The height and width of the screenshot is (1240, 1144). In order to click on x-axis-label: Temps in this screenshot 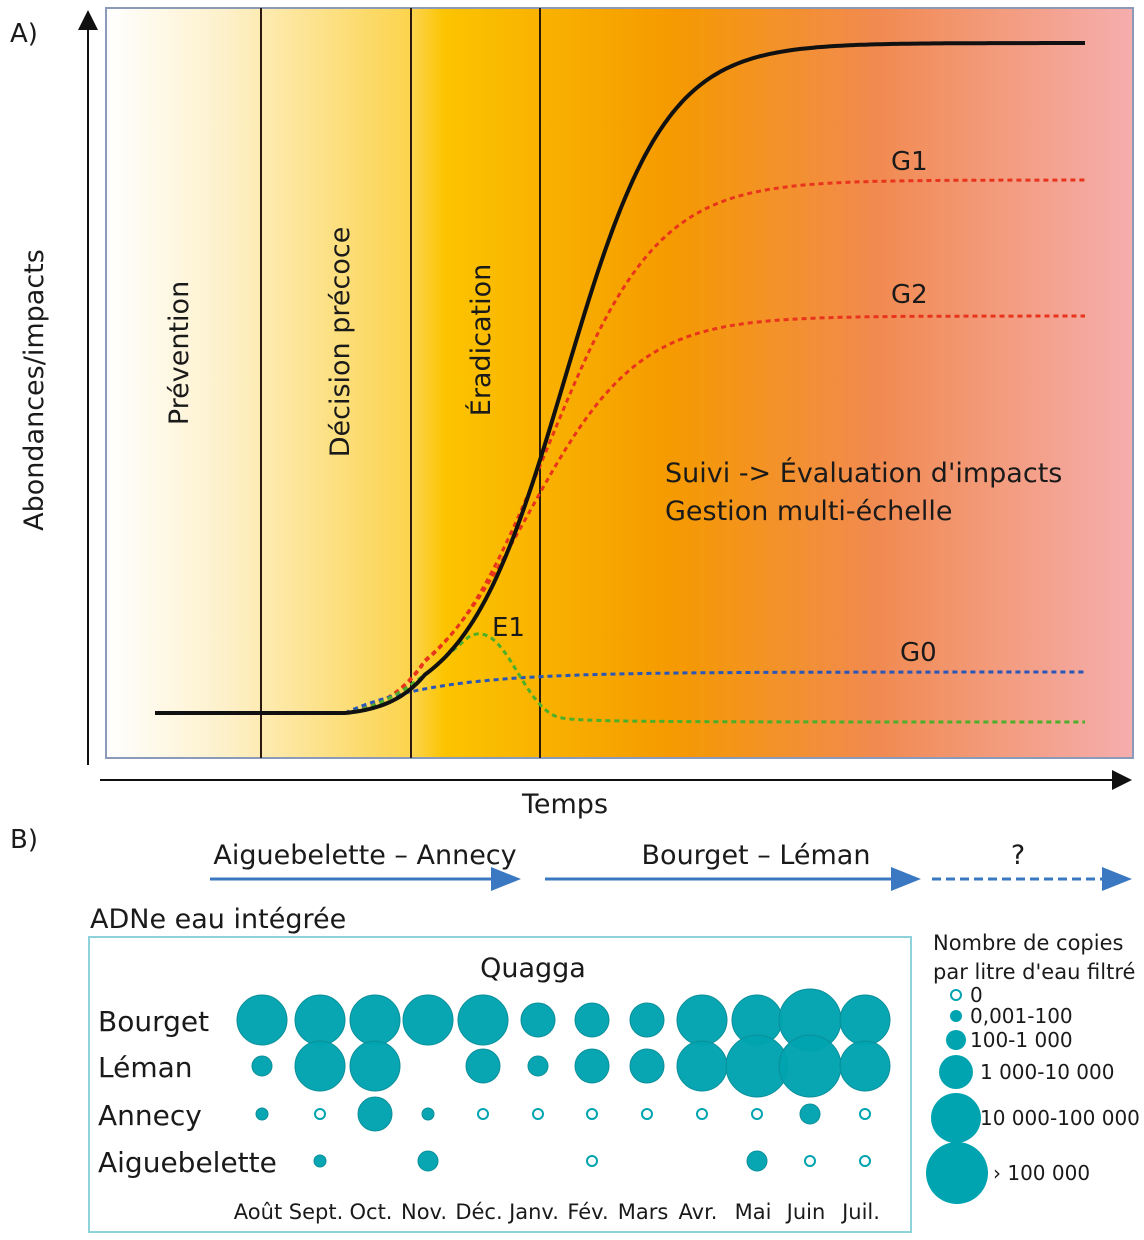, I will do `click(564, 804)`.